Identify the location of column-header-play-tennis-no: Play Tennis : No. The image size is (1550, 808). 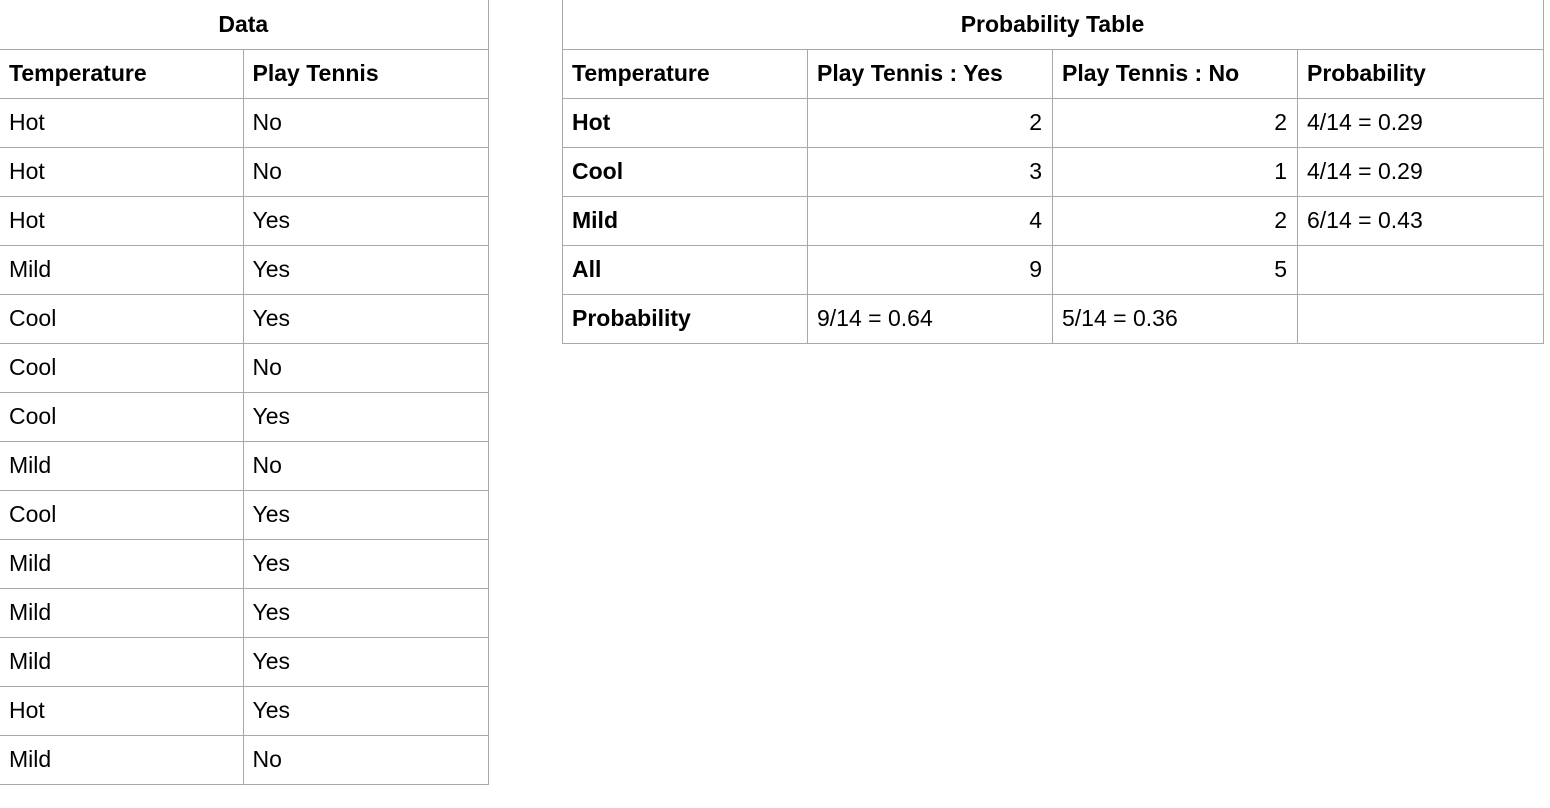
(1175, 73).